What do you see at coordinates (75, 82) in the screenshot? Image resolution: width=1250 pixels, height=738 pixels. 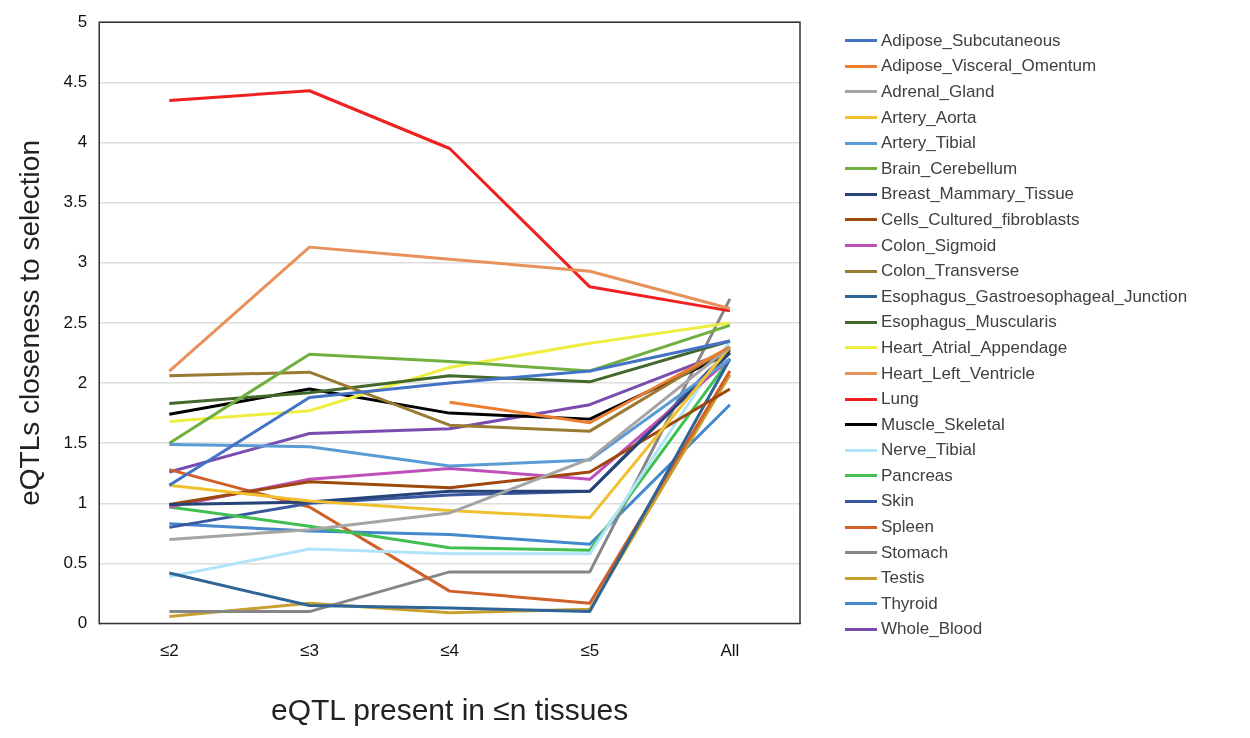 I see `y-tick-label: 4.5` at bounding box center [75, 82].